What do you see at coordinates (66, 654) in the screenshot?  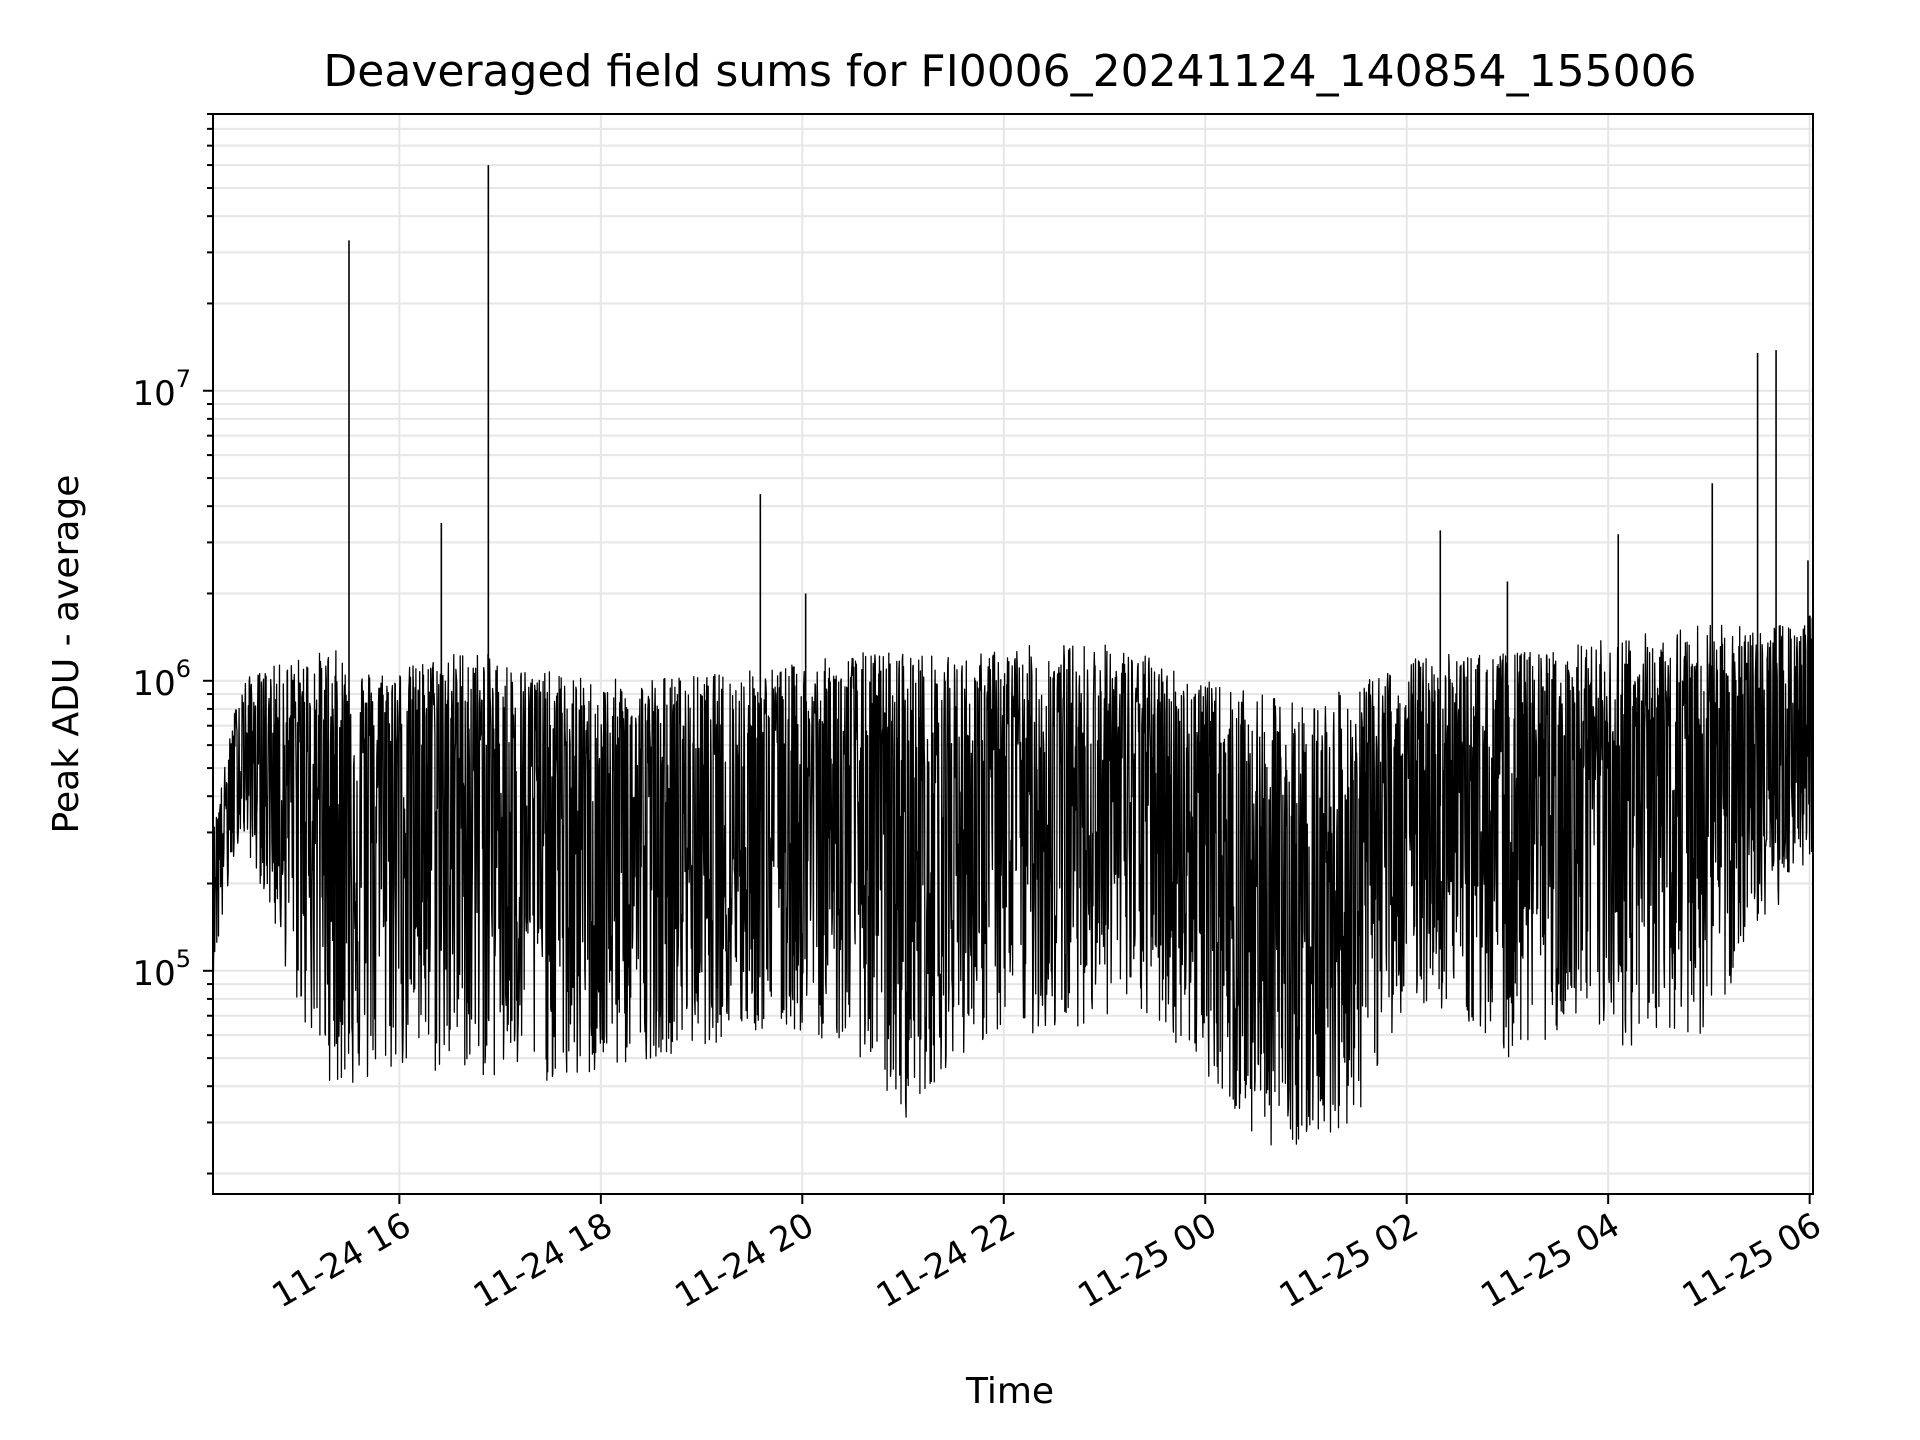 I see `y-axis-label: Peak ADU - average` at bounding box center [66, 654].